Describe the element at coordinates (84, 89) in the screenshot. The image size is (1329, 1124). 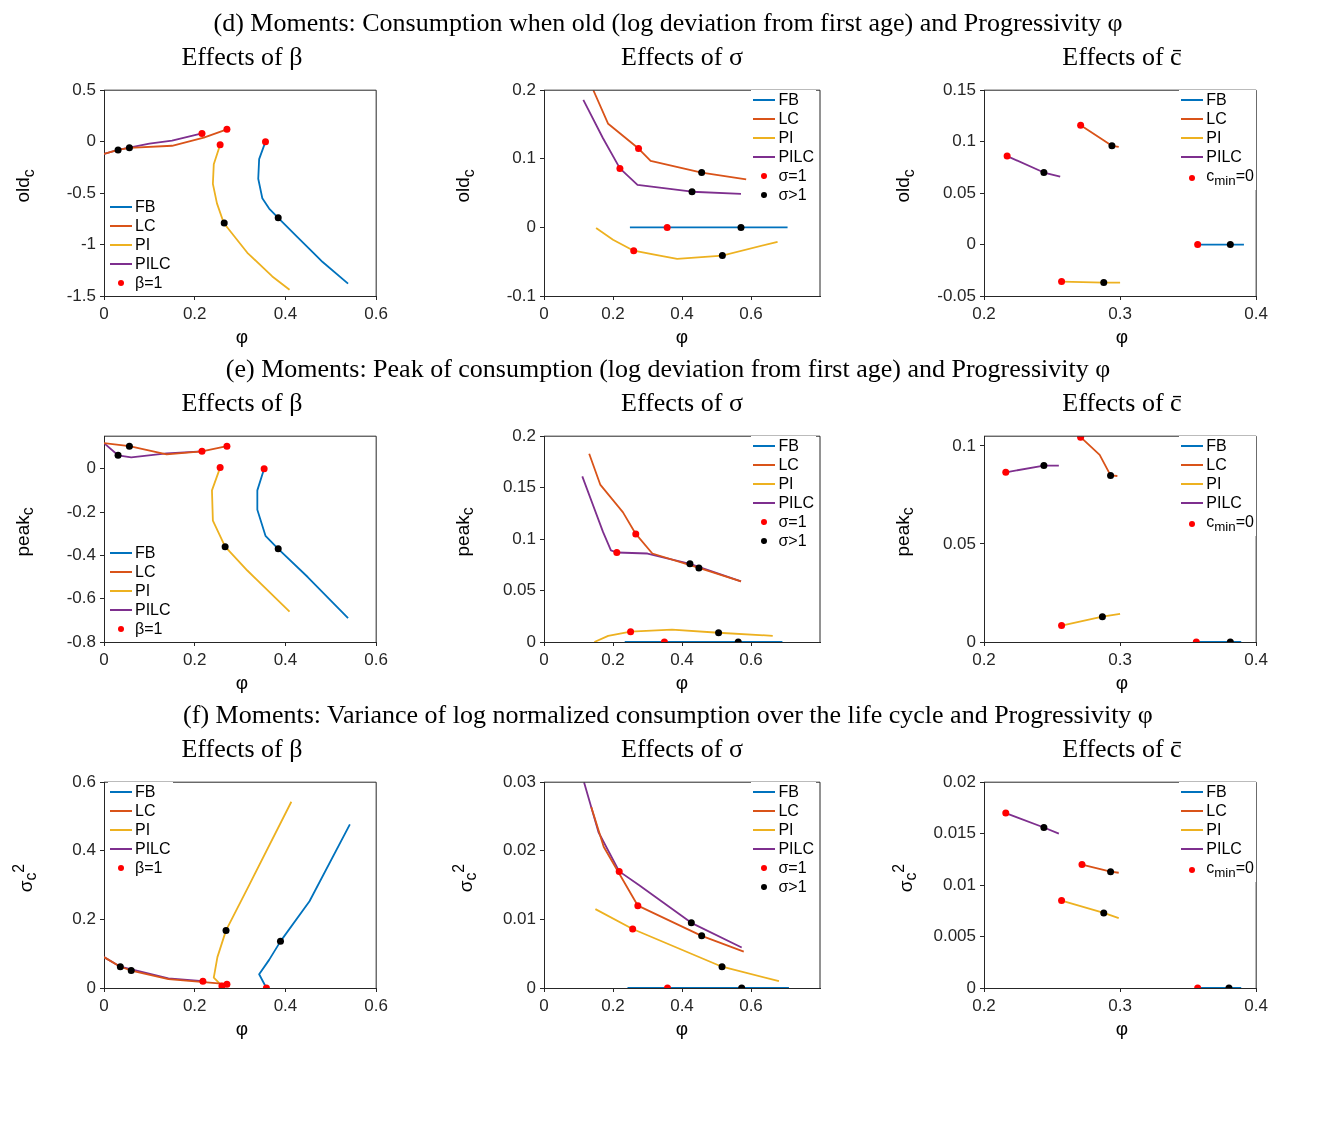
I see `y-tick-label: 0.5` at that location.